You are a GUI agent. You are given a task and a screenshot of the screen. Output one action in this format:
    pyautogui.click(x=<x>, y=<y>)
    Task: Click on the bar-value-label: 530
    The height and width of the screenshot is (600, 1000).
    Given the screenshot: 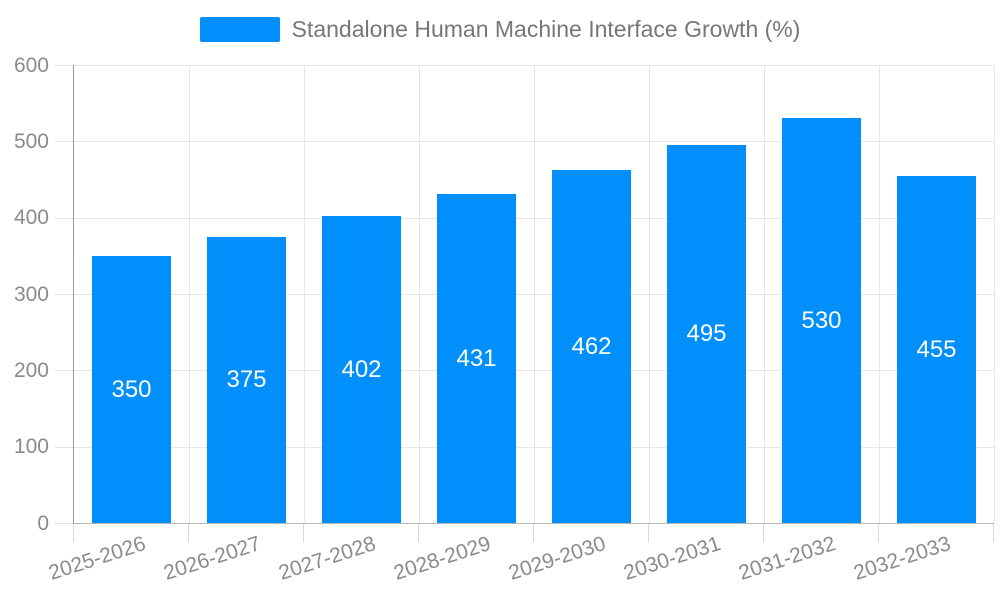 What is the action you would take?
    pyautogui.click(x=821, y=320)
    